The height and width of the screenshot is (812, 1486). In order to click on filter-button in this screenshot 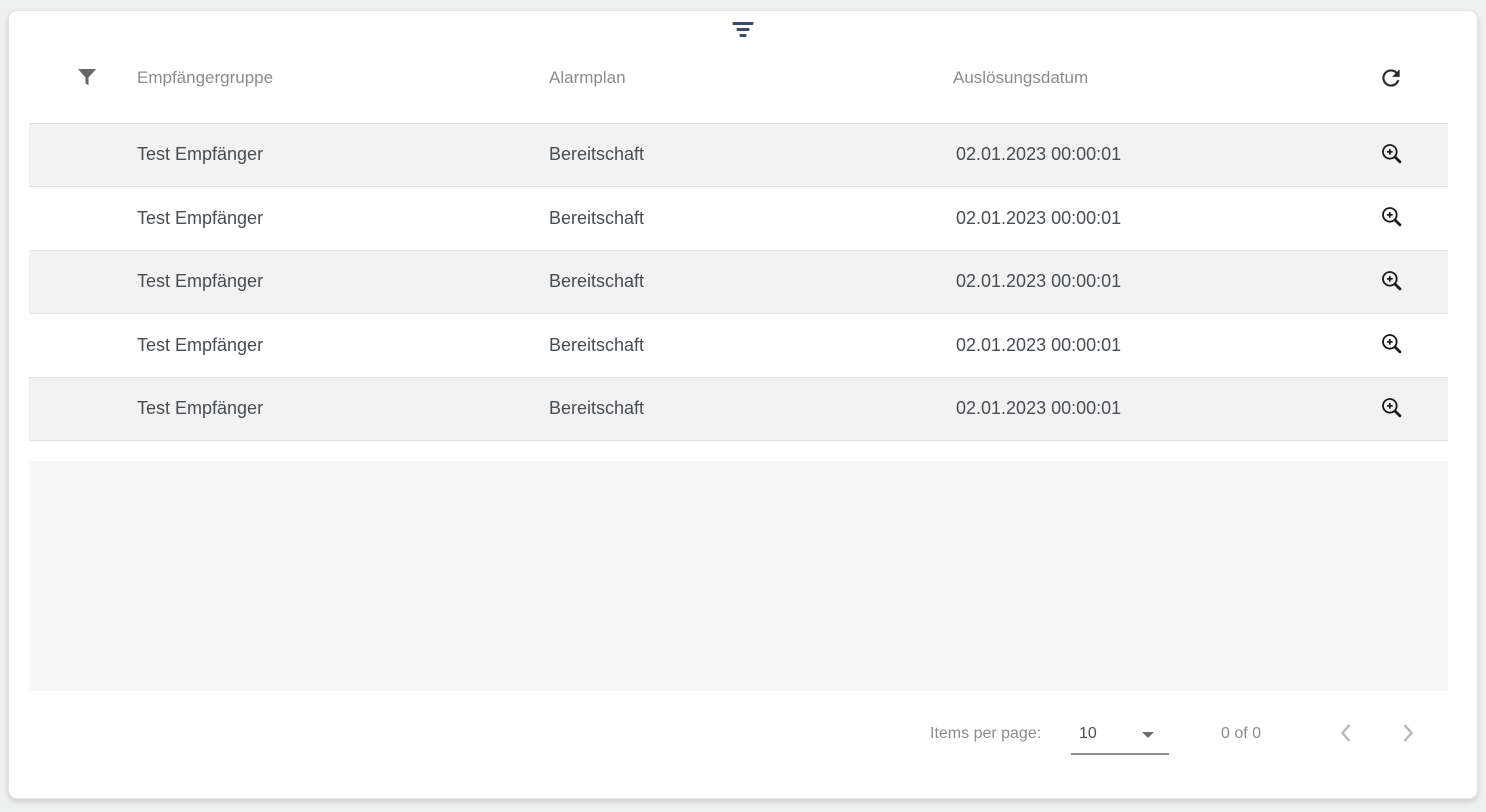, I will do `click(87, 79)`.